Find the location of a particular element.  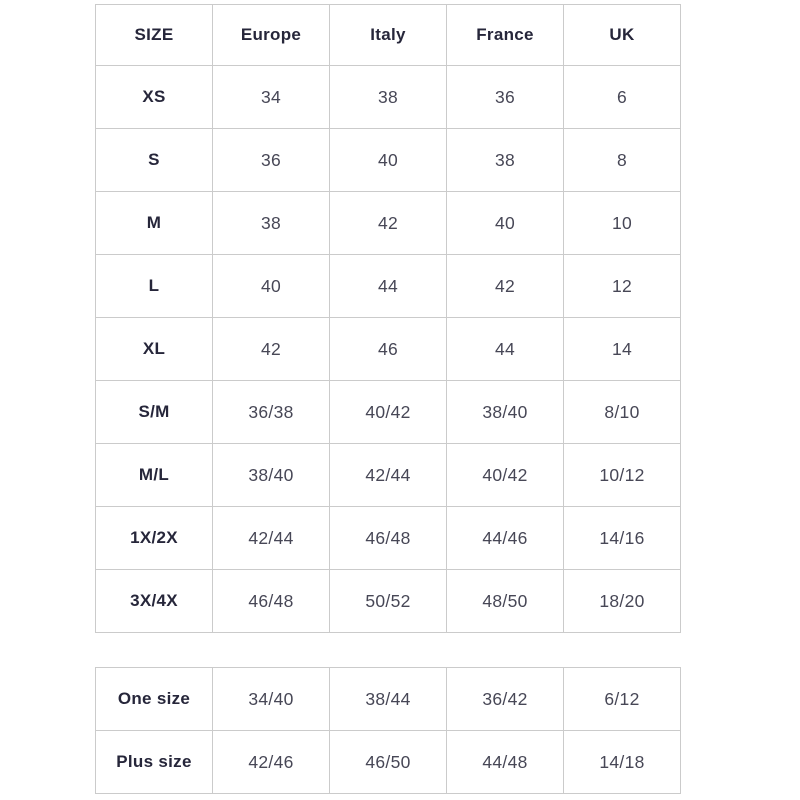

table-row: S/M 36/38 40/42 38/40 8/10 is located at coordinates (388, 412).